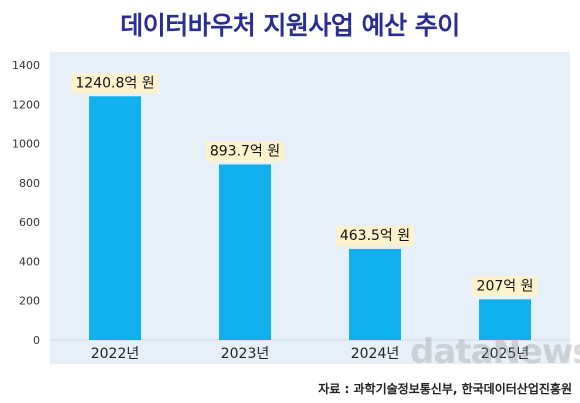 Image resolution: width=580 pixels, height=403 pixels. I want to click on x-tick-label: 2025년, so click(505, 354).